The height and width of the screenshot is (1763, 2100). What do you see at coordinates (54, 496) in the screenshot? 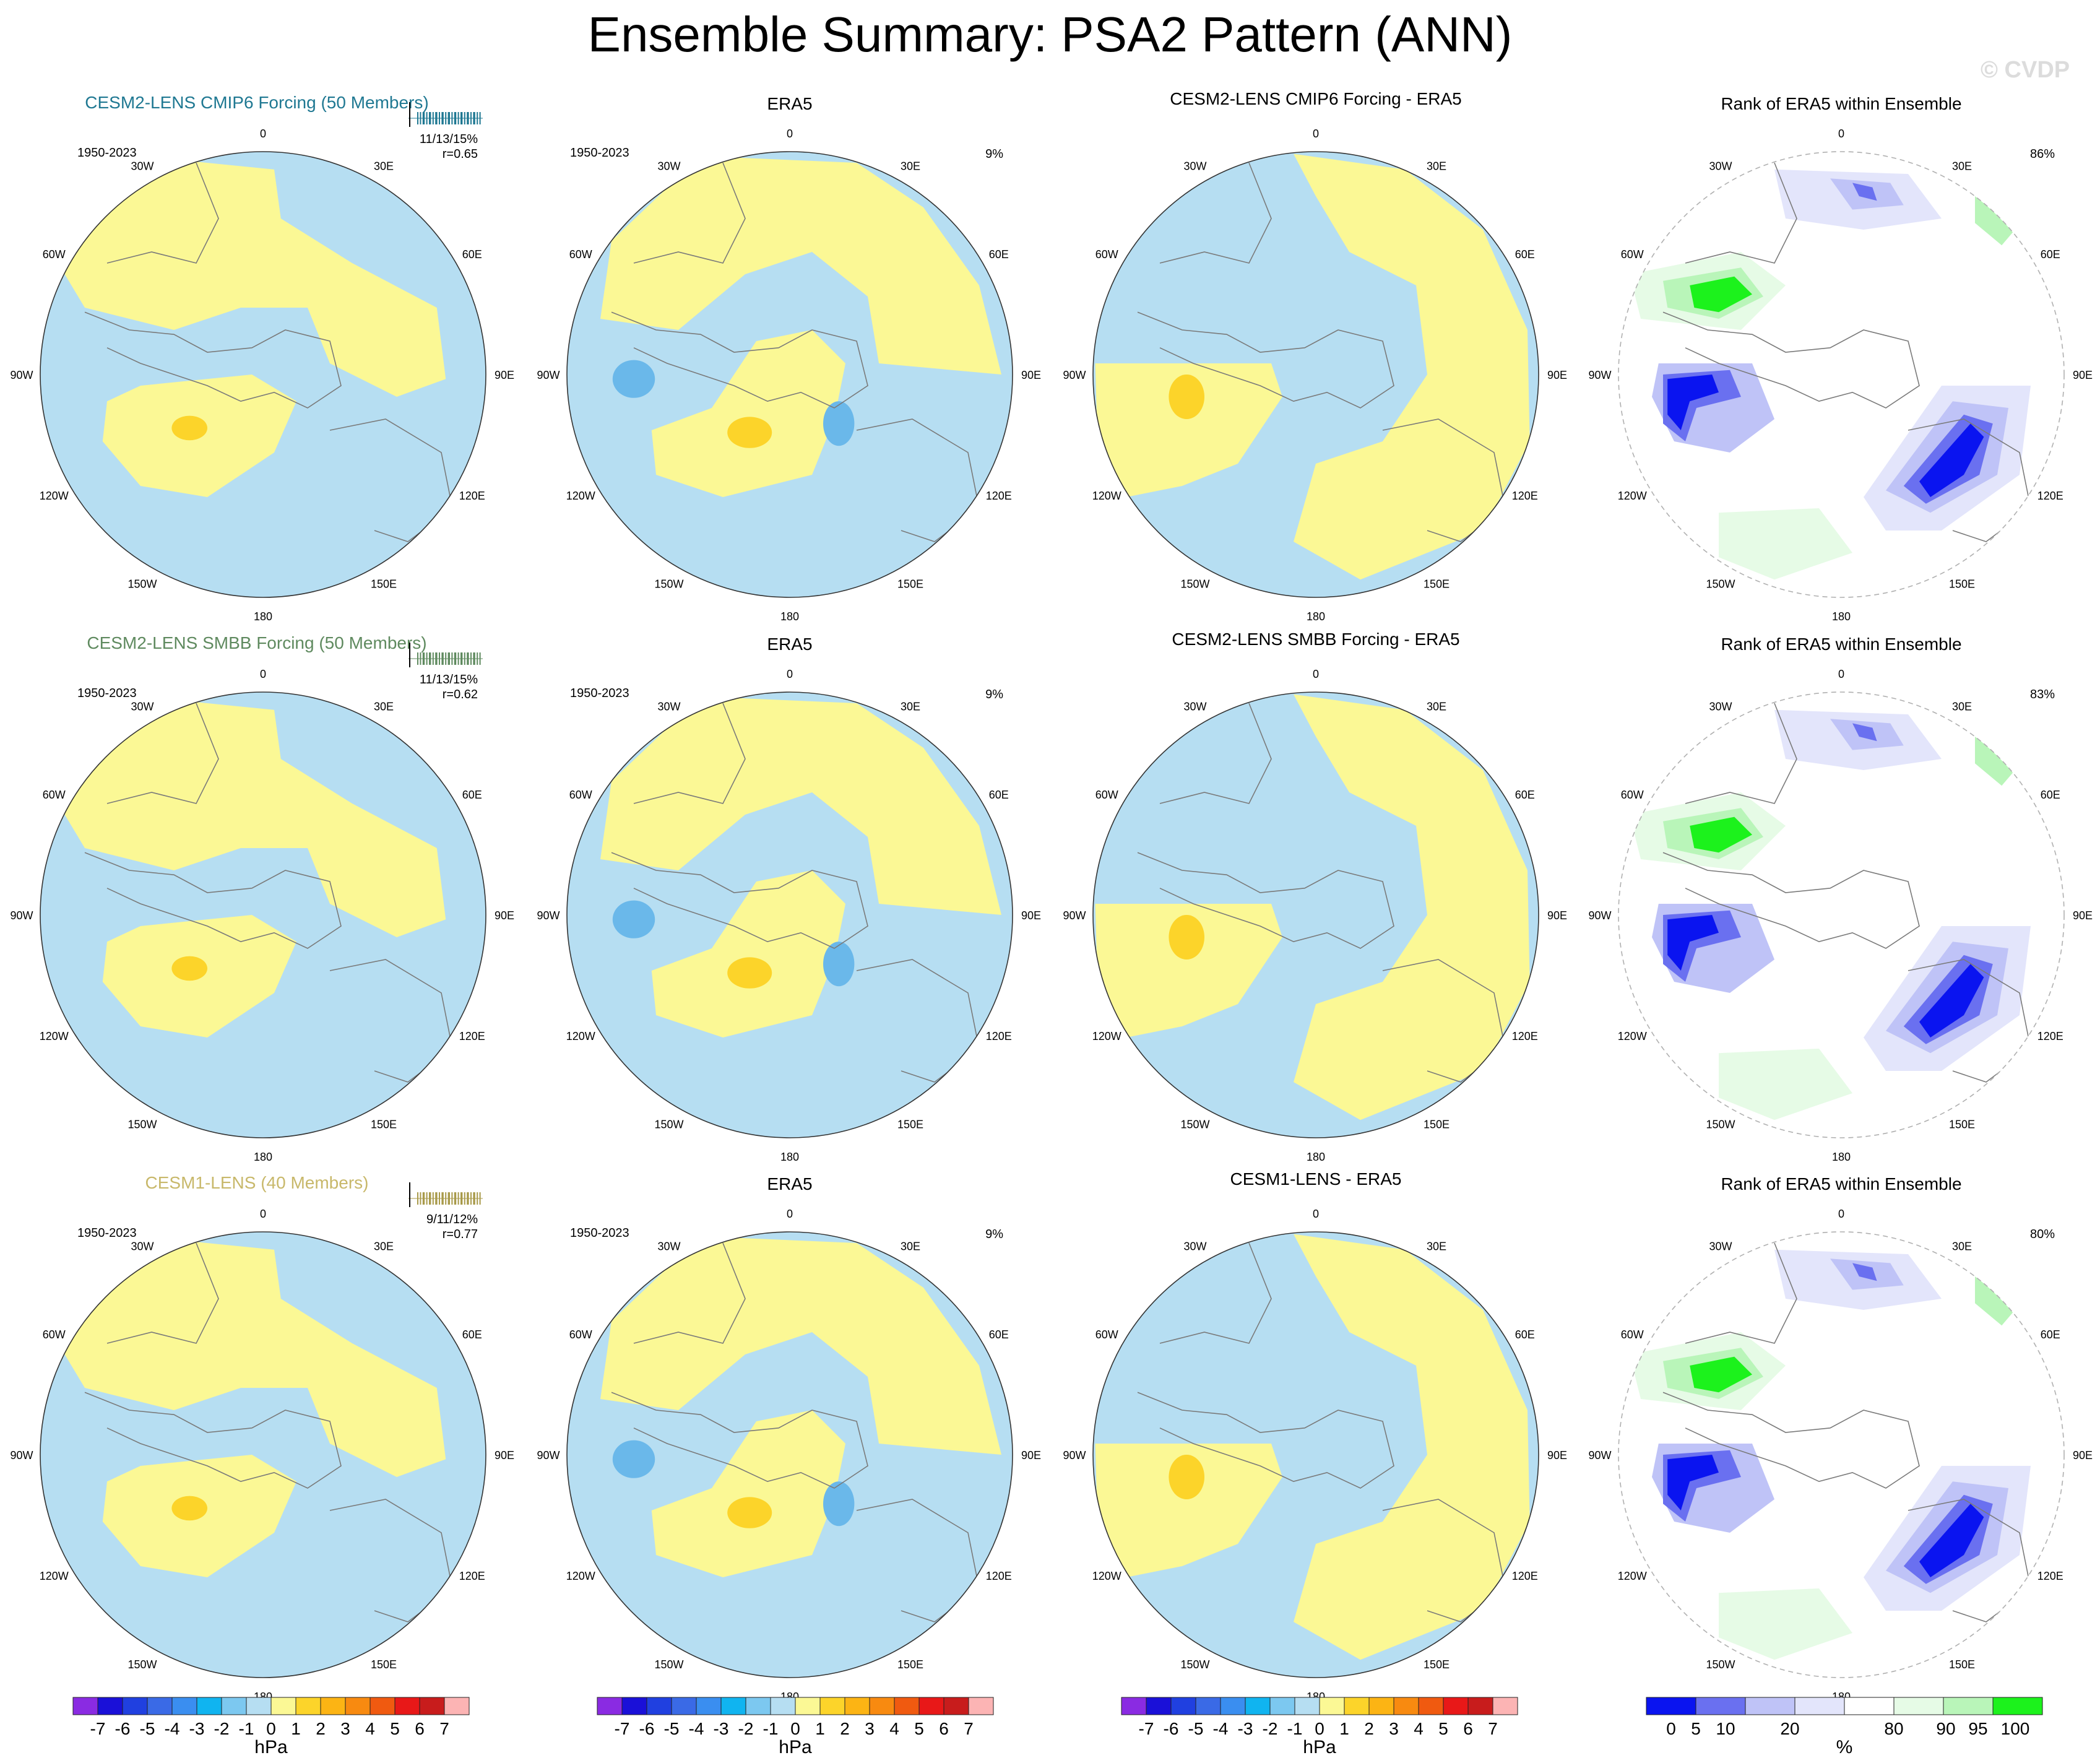
I see `r0-model-lon-label: 120W` at bounding box center [54, 496].